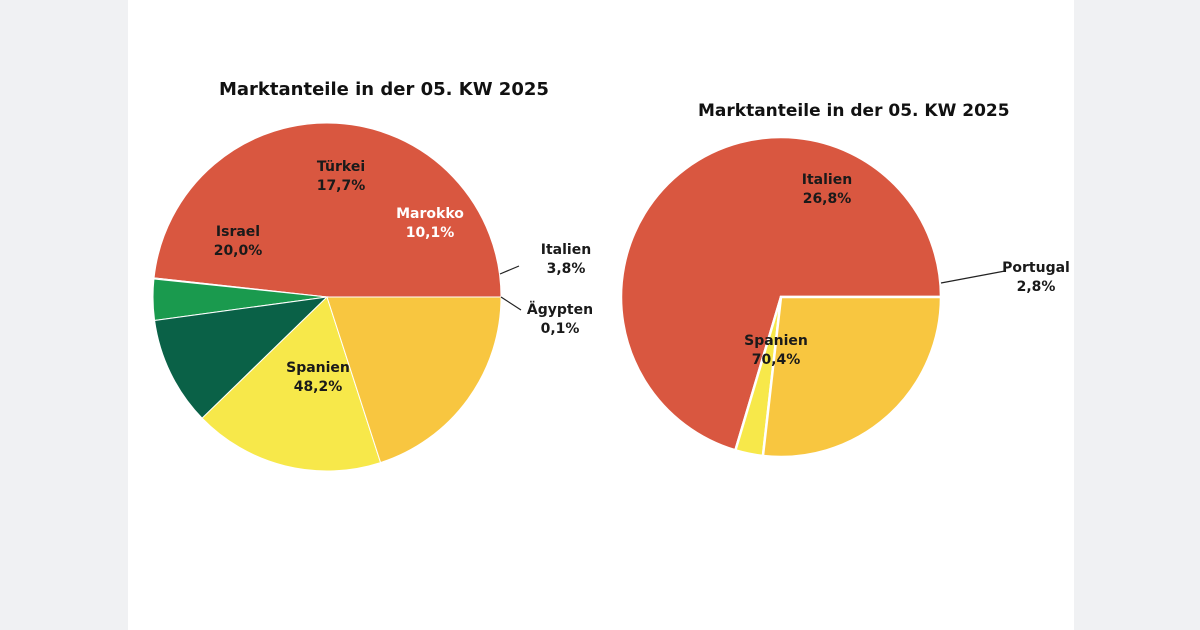 This screenshot has height=630, width=1200. What do you see at coordinates (511, 303) in the screenshot?
I see `pie1-leader-aegypten` at bounding box center [511, 303].